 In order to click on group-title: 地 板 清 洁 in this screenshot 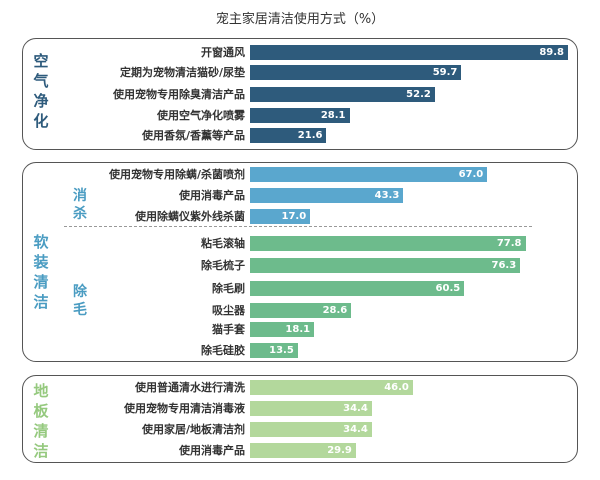, I will do `click(41, 421)`.